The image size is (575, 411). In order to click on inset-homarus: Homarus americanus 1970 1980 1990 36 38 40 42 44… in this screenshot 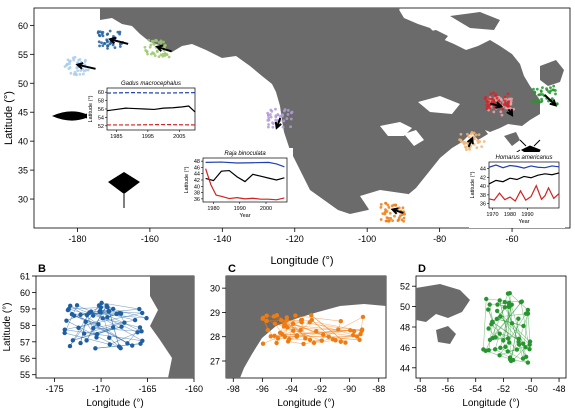, I will do `click(517, 190)`.